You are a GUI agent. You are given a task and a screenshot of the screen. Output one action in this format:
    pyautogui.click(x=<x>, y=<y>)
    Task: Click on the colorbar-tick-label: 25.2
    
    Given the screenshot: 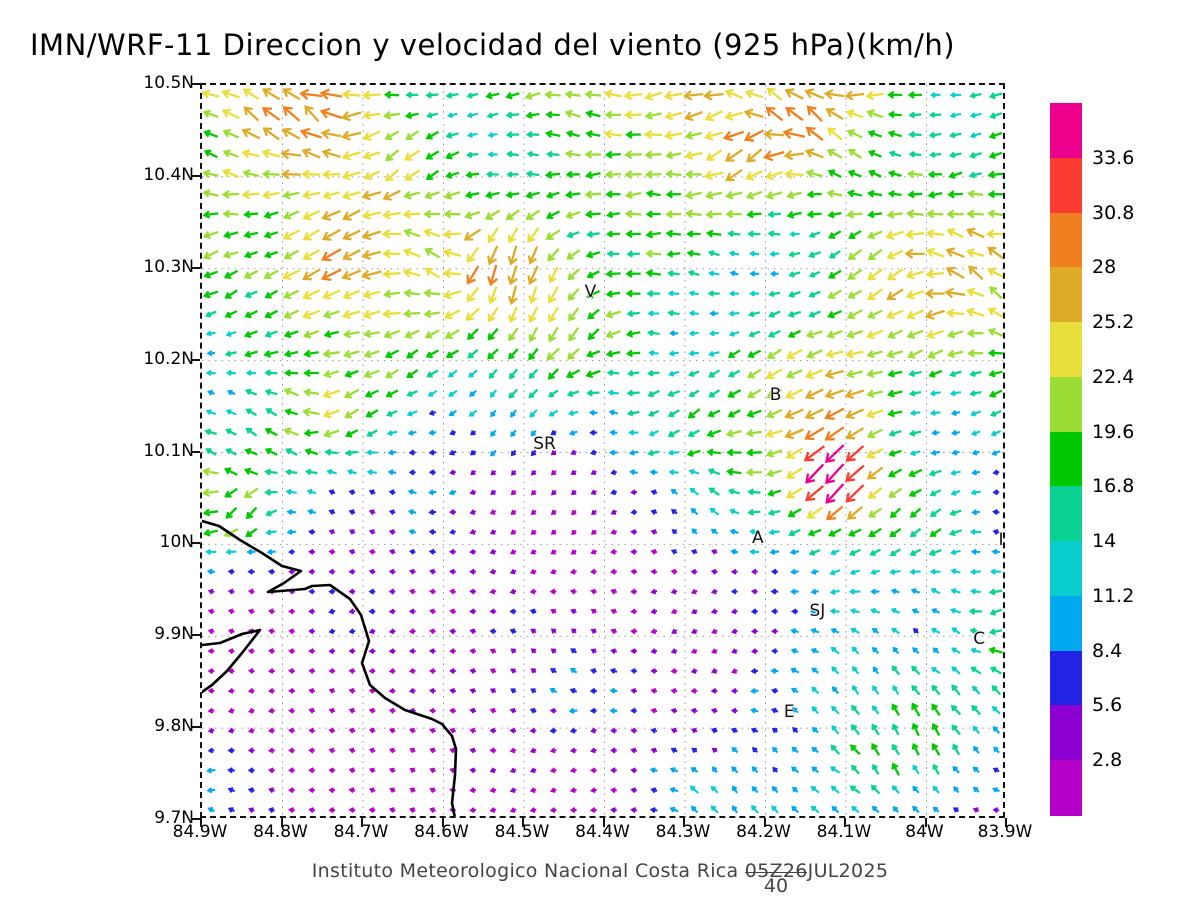 What is the action you would take?
    pyautogui.click(x=1113, y=322)
    